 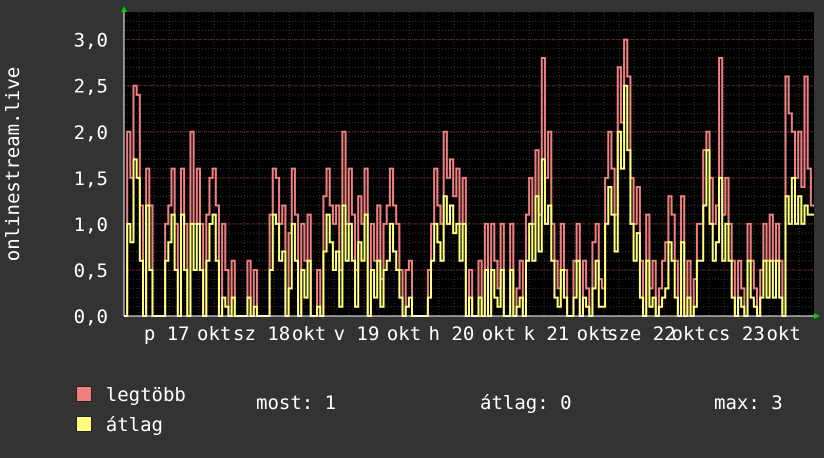 What do you see at coordinates (748, 403) in the screenshot?
I see `stat-max: max: 3` at bounding box center [748, 403].